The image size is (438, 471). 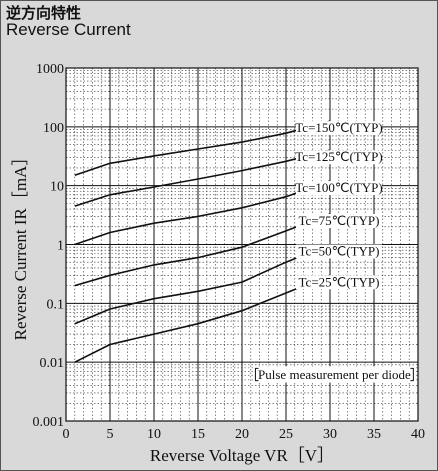 I want to click on series-label: Tc=75℃(TYP), so click(x=339, y=220).